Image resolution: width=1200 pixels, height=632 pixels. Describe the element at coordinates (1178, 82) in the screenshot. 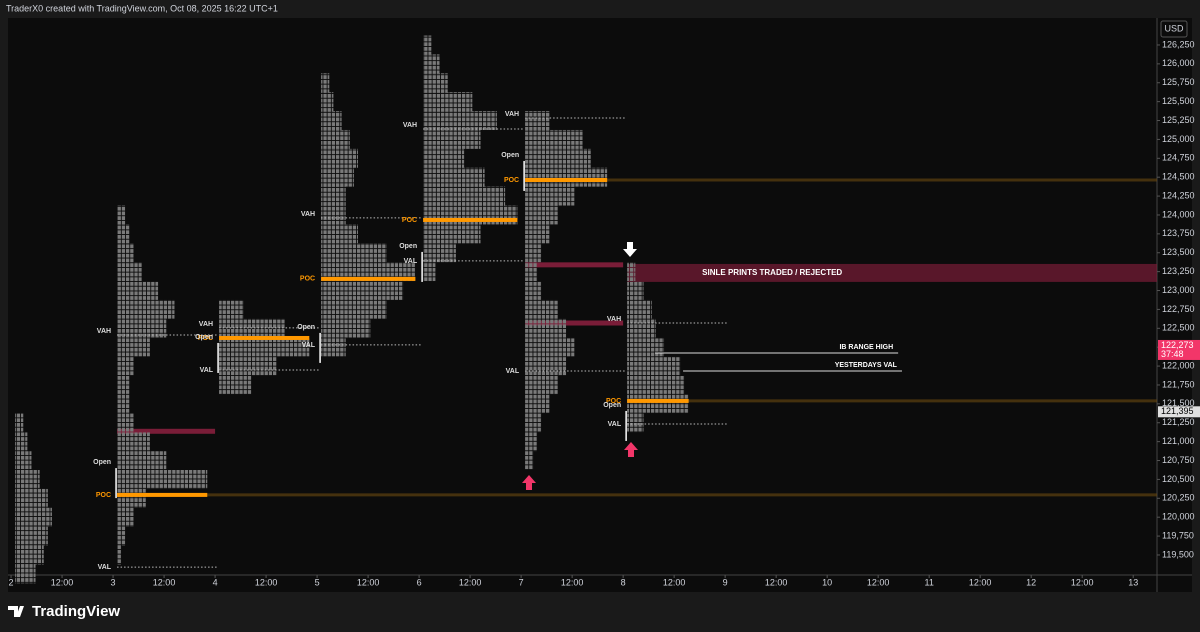

I see `y-tick-label: 125,750` at that location.